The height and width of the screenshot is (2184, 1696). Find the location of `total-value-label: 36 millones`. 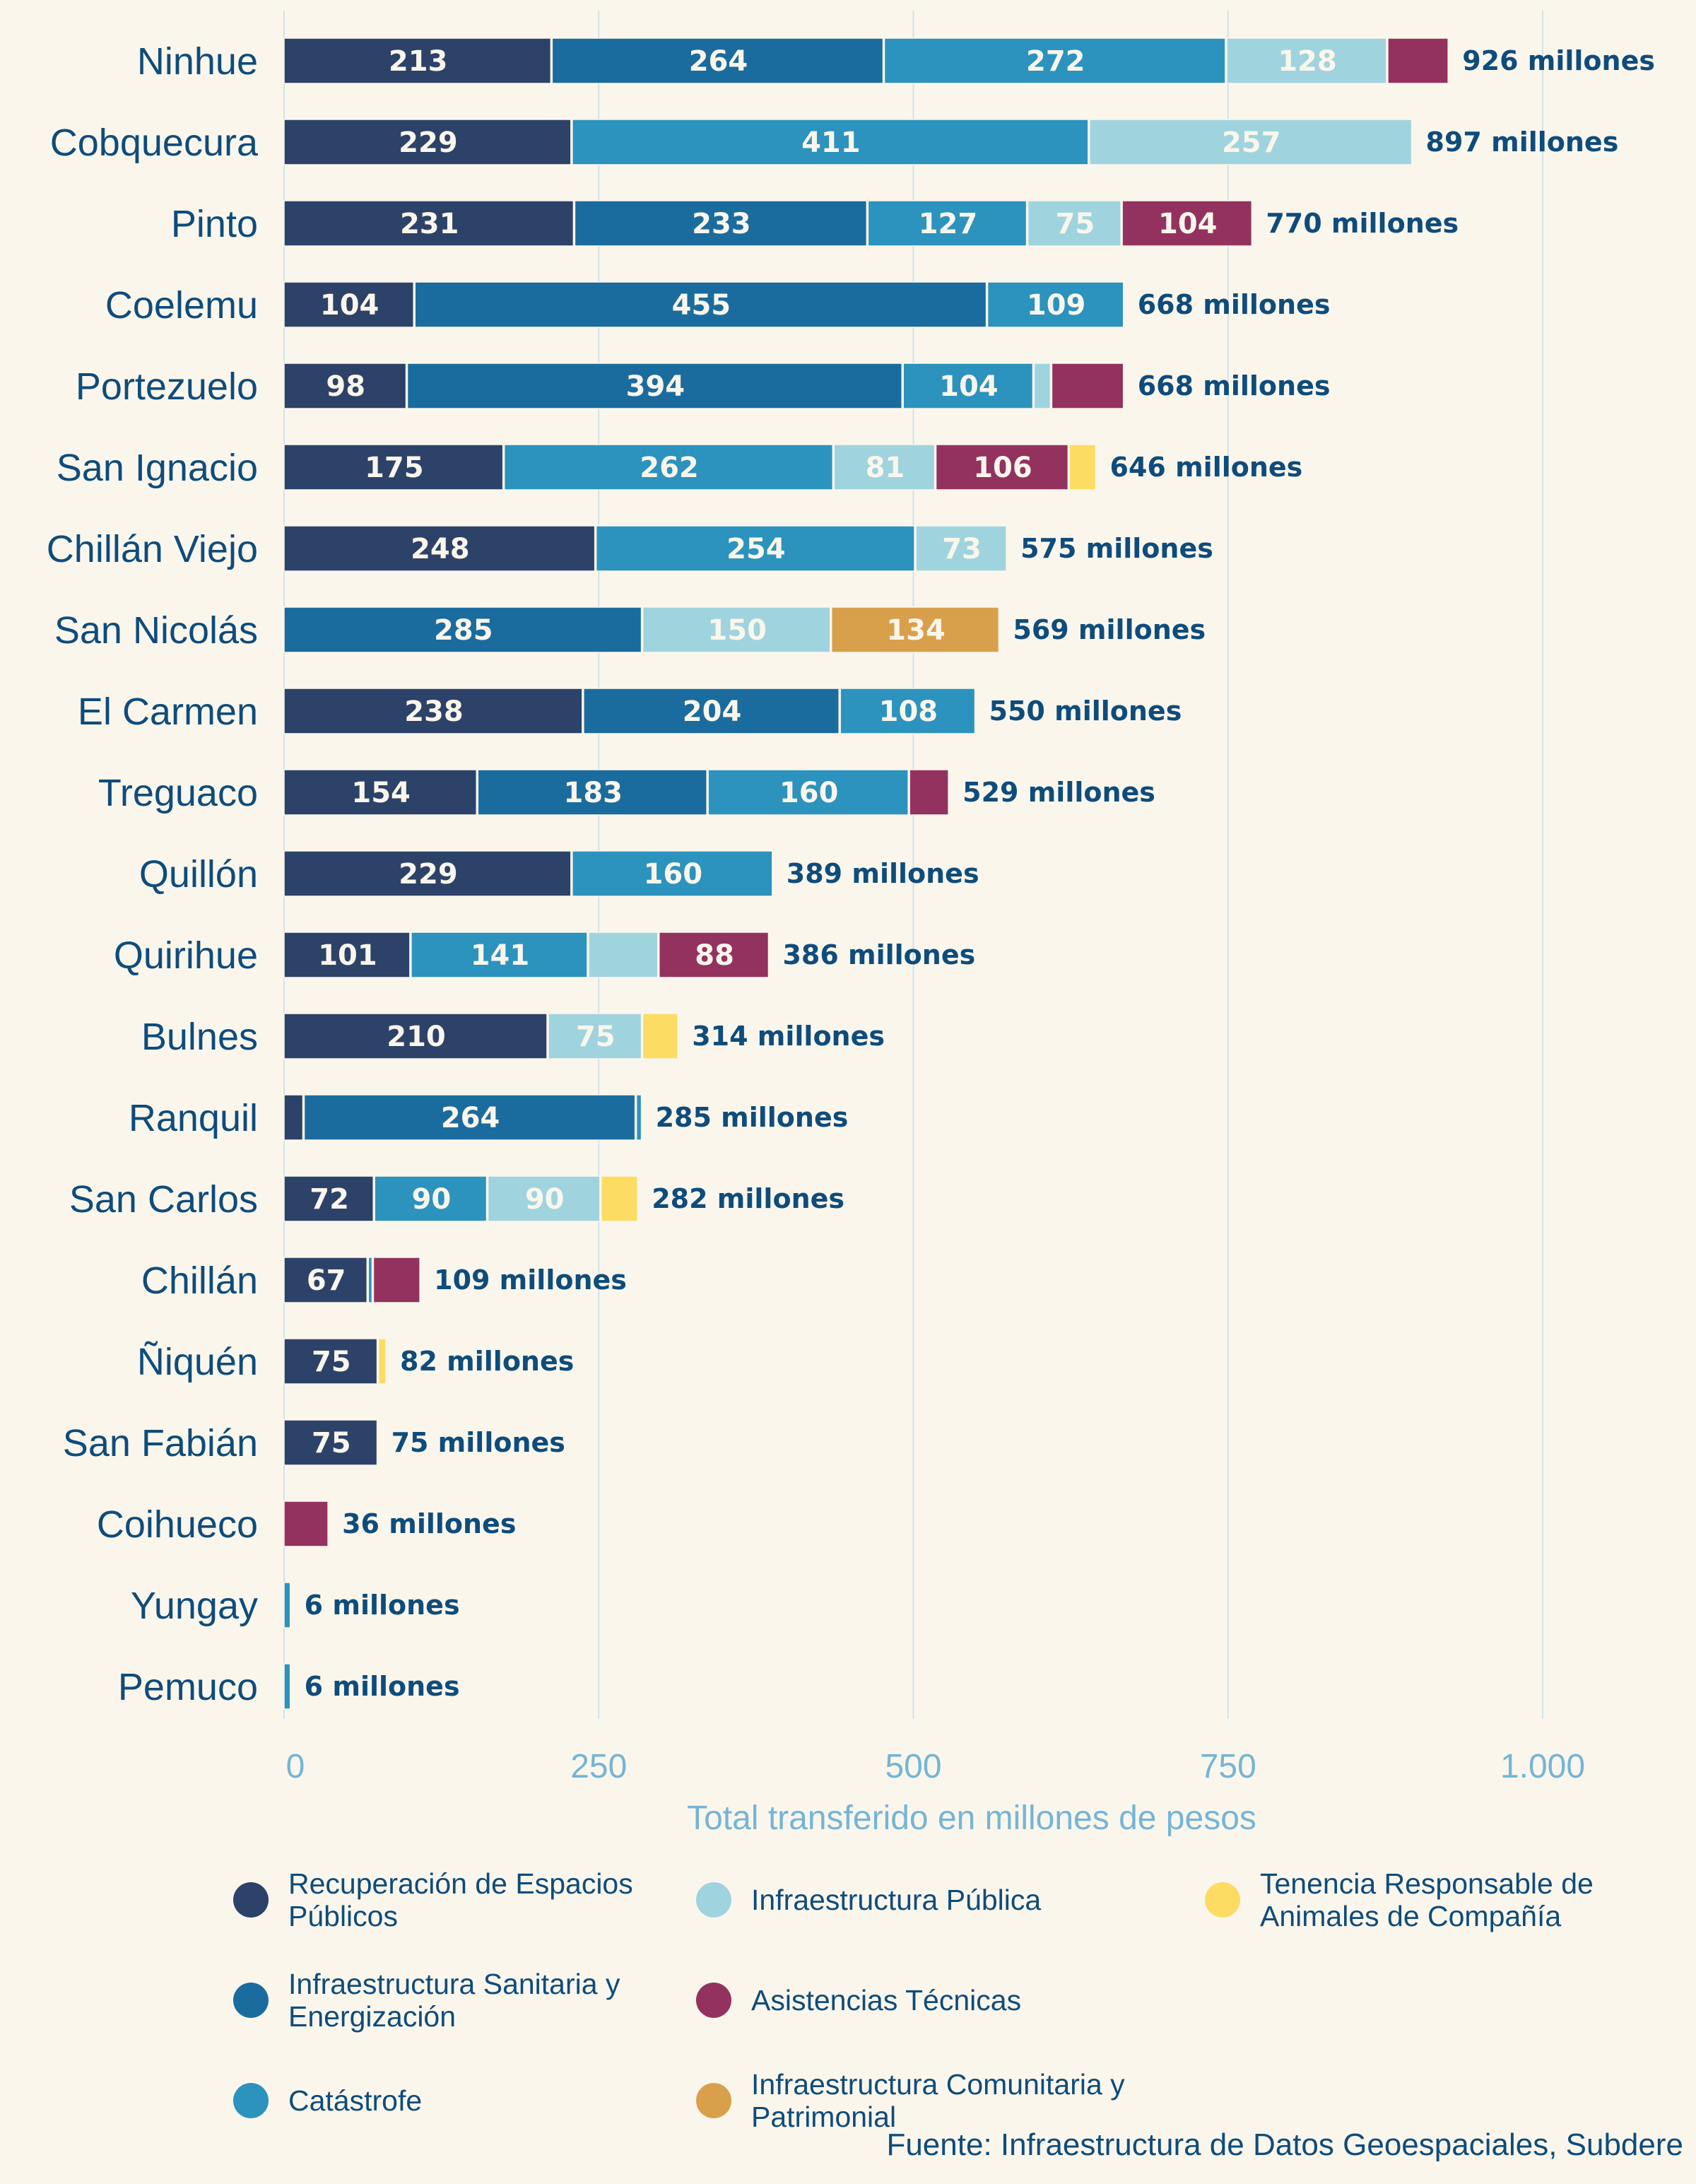

total-value-label: 36 millones is located at coordinates (429, 1523).